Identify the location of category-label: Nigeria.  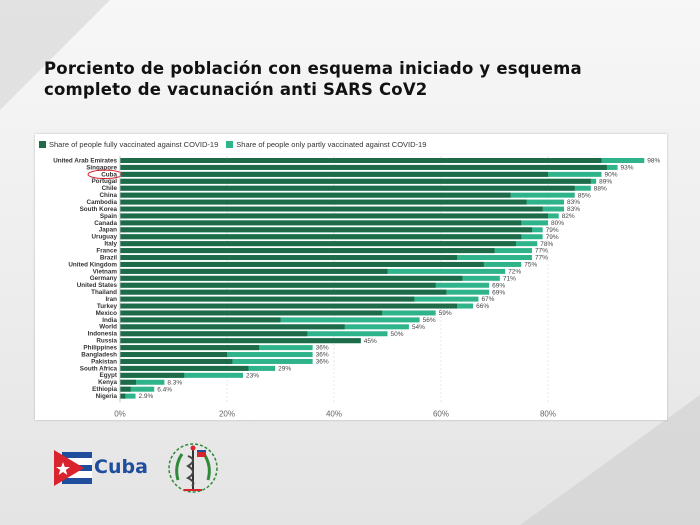
(107, 396).